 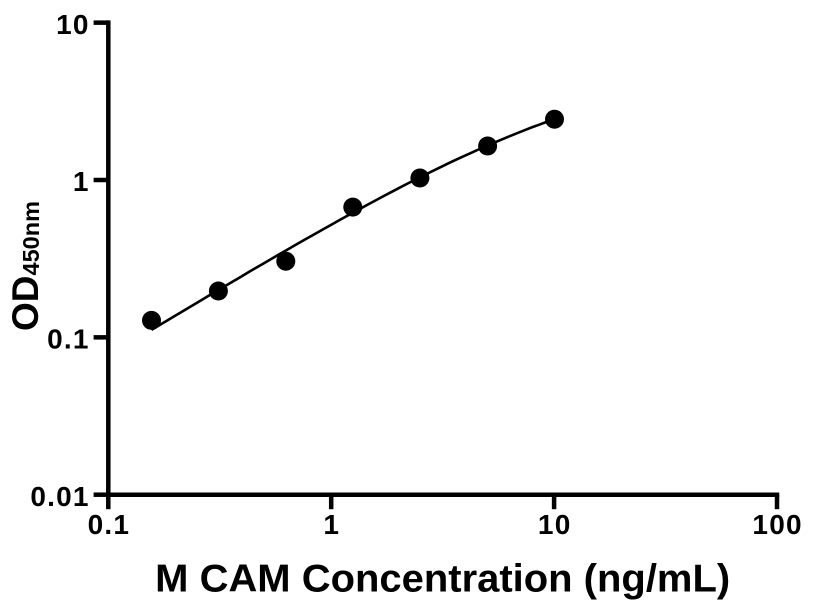 I want to click on svg-text: 0.01, so click(x=59, y=496).